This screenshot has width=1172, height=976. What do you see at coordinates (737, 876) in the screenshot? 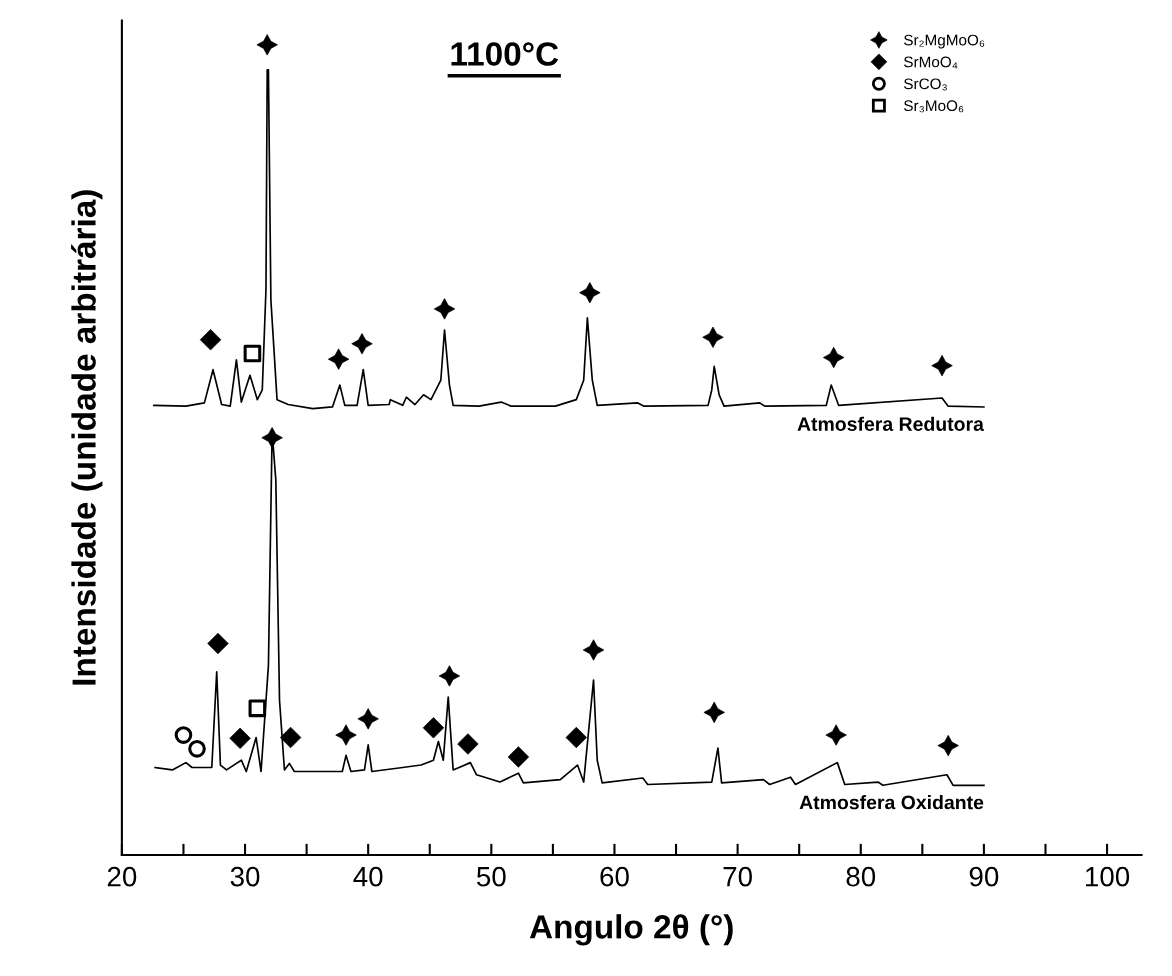
I see `x-tick-label: 70` at bounding box center [737, 876].